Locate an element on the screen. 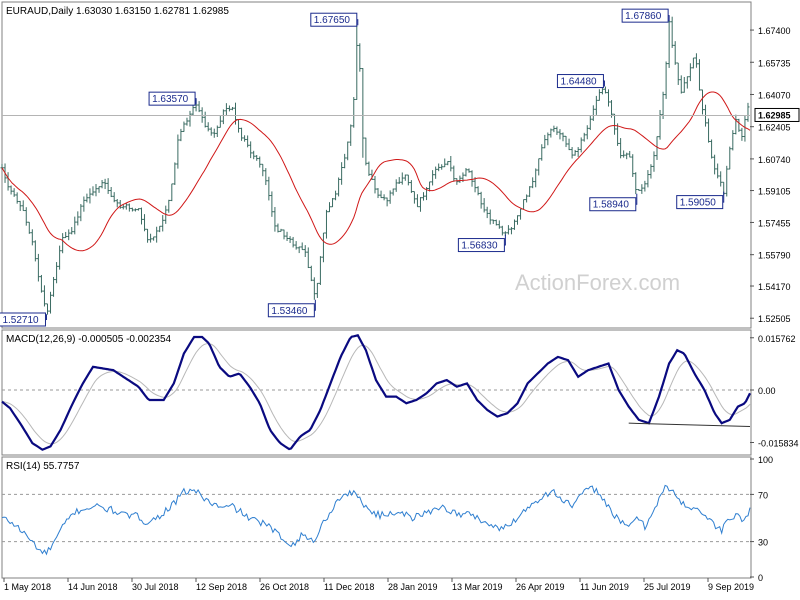 The height and width of the screenshot is (600, 800). x-tick-label: 30 Jul 2018 is located at coordinates (155, 587).